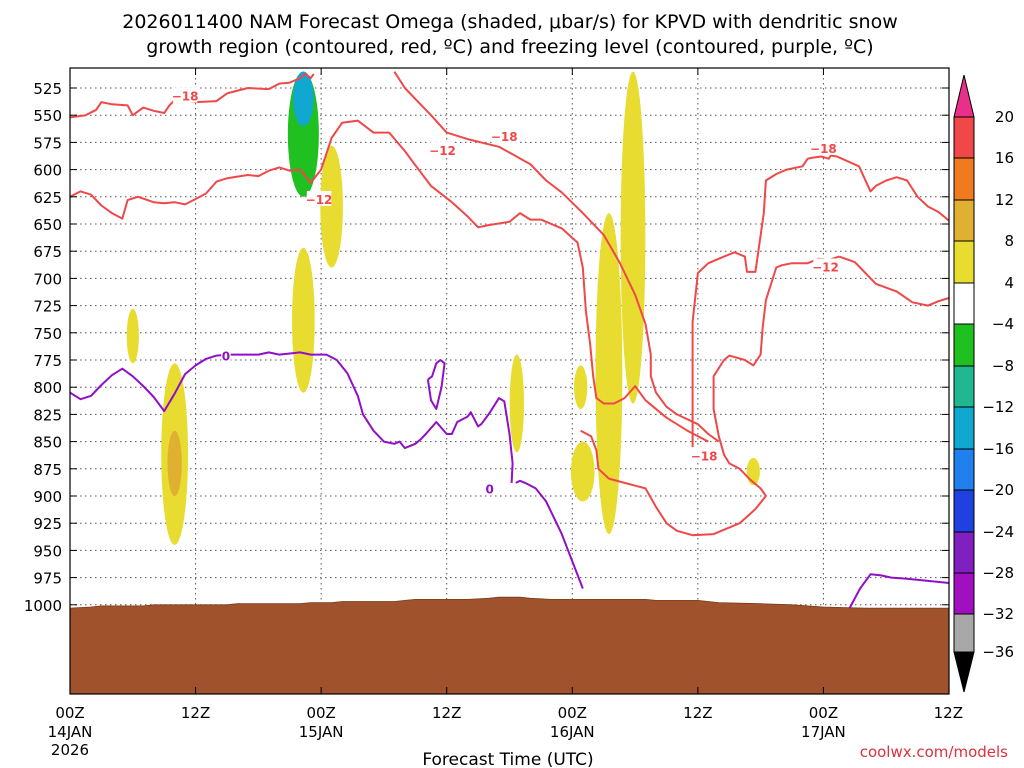 The width and height of the screenshot is (1024, 768). I want to click on red-contour-label-4-bg, so click(704, 455).